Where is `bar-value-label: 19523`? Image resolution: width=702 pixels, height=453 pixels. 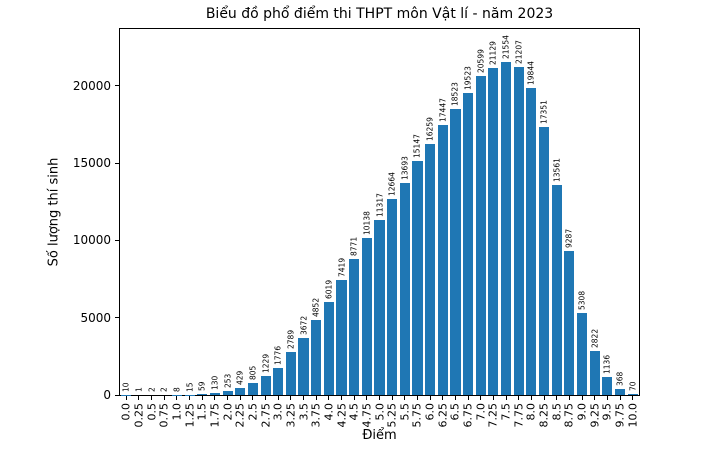
bar-value-label: 19523 is located at coordinates (468, 78).